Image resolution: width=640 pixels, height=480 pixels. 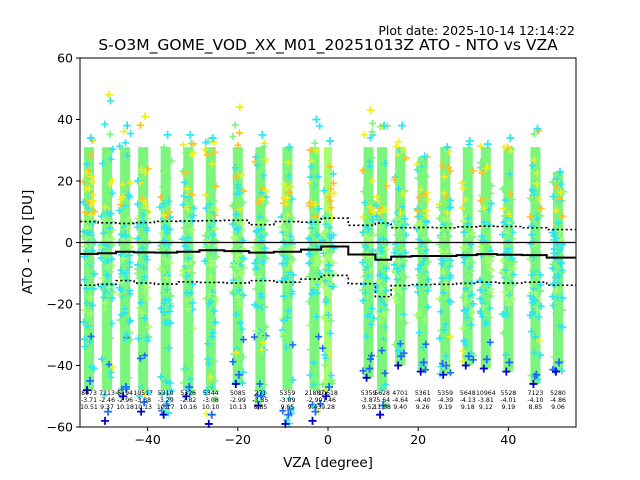 What do you see at coordinates (125, 393) in the screenshot?
I see `bin-count-label: 5194` at bounding box center [125, 393].